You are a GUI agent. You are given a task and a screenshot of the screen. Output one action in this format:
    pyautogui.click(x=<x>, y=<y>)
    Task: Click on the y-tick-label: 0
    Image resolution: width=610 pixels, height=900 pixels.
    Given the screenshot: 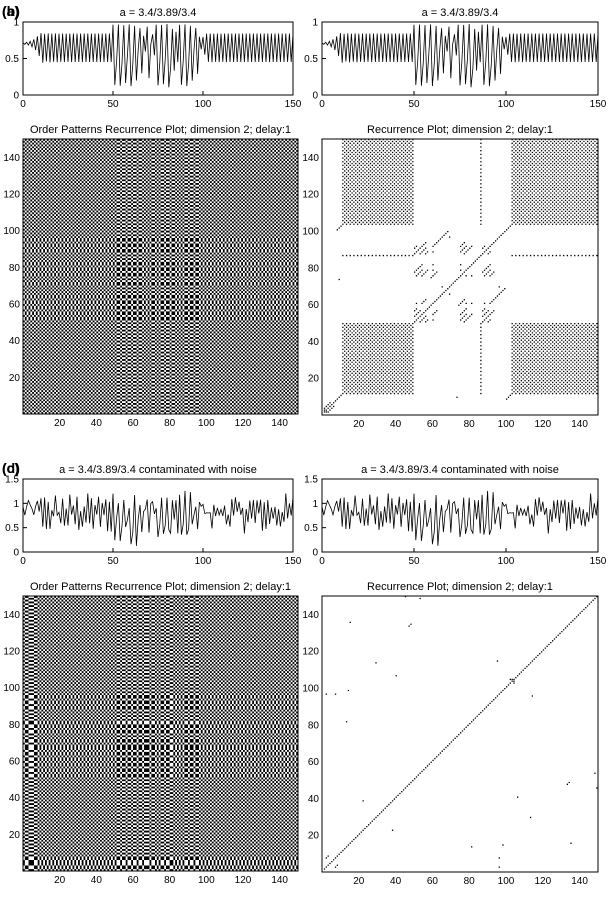 What is the action you would take?
    pyautogui.click(x=315, y=553)
    